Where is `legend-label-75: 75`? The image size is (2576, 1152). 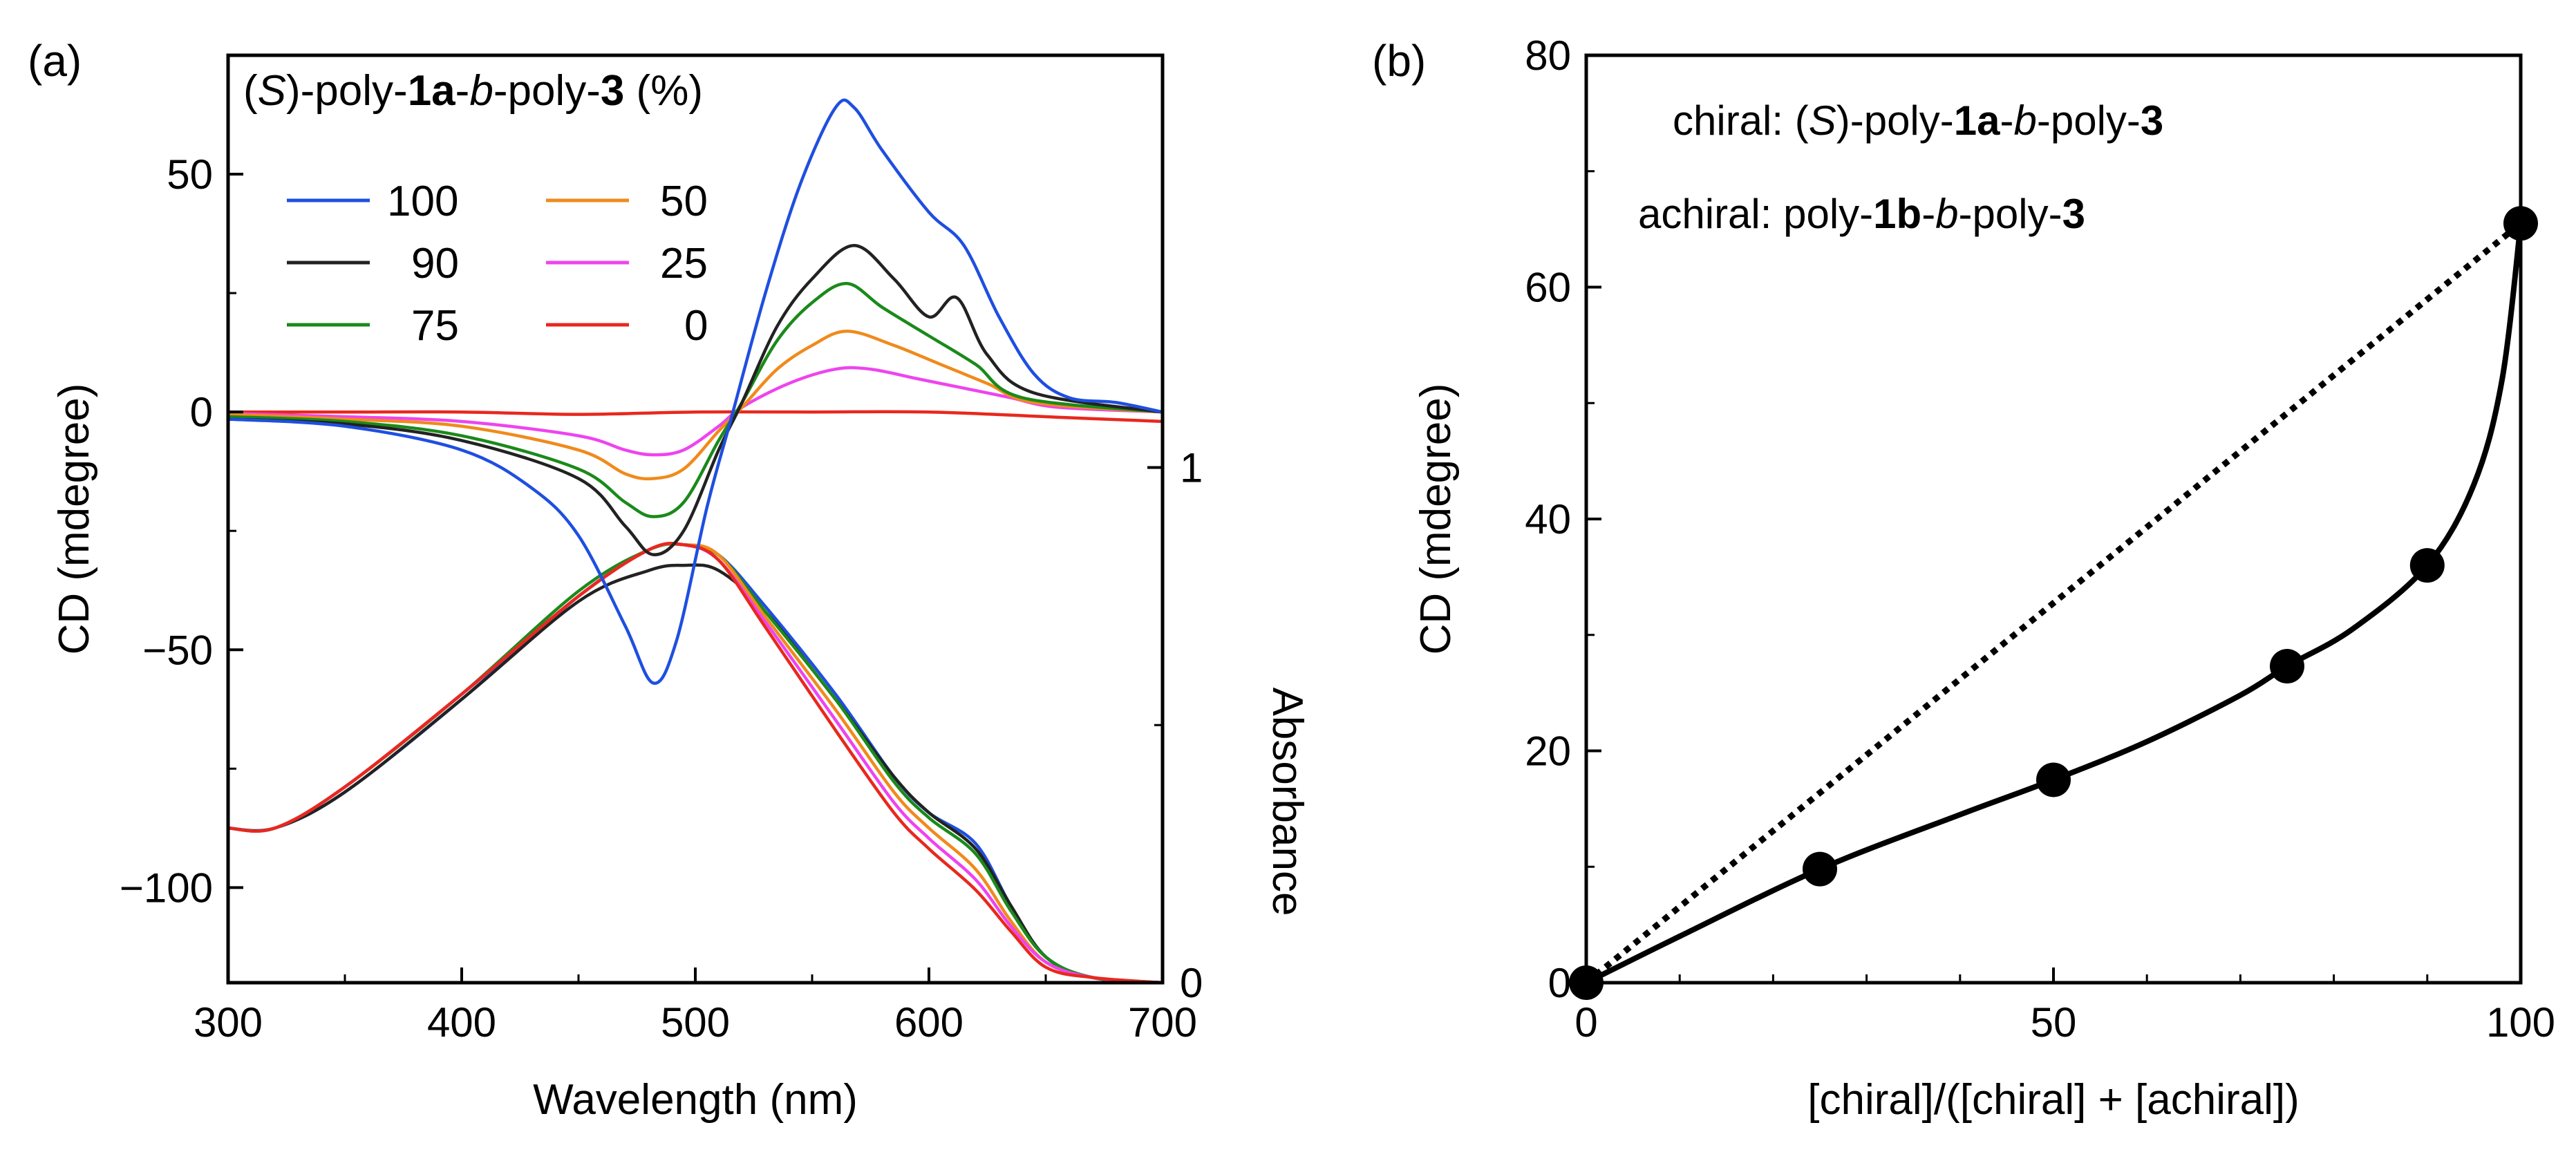 legend-label-75: 75 is located at coordinates (435, 326).